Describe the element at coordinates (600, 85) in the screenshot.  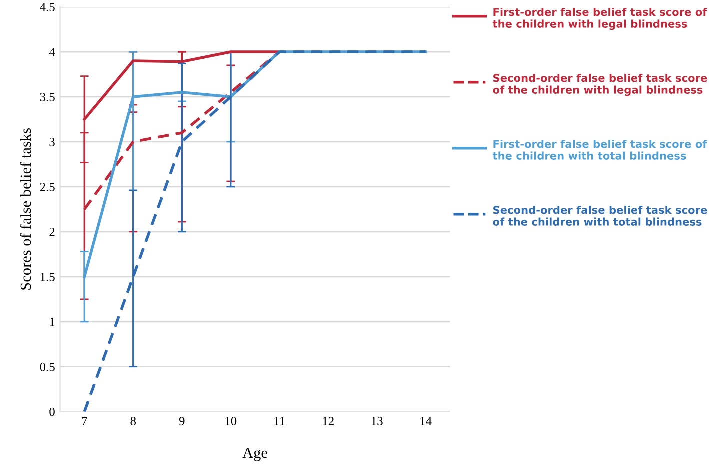
I see `legend-label: Second-order false belief task score of the children with legal blindness` at that location.